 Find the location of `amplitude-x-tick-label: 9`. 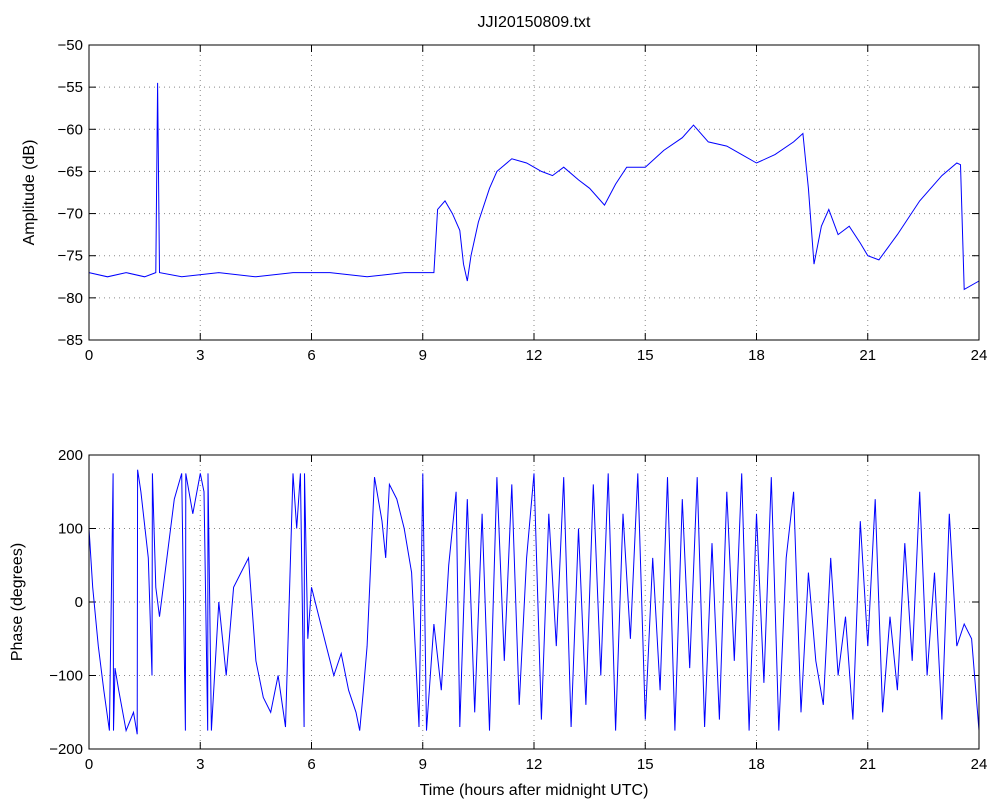

amplitude-x-tick-label: 9 is located at coordinates (423, 355).